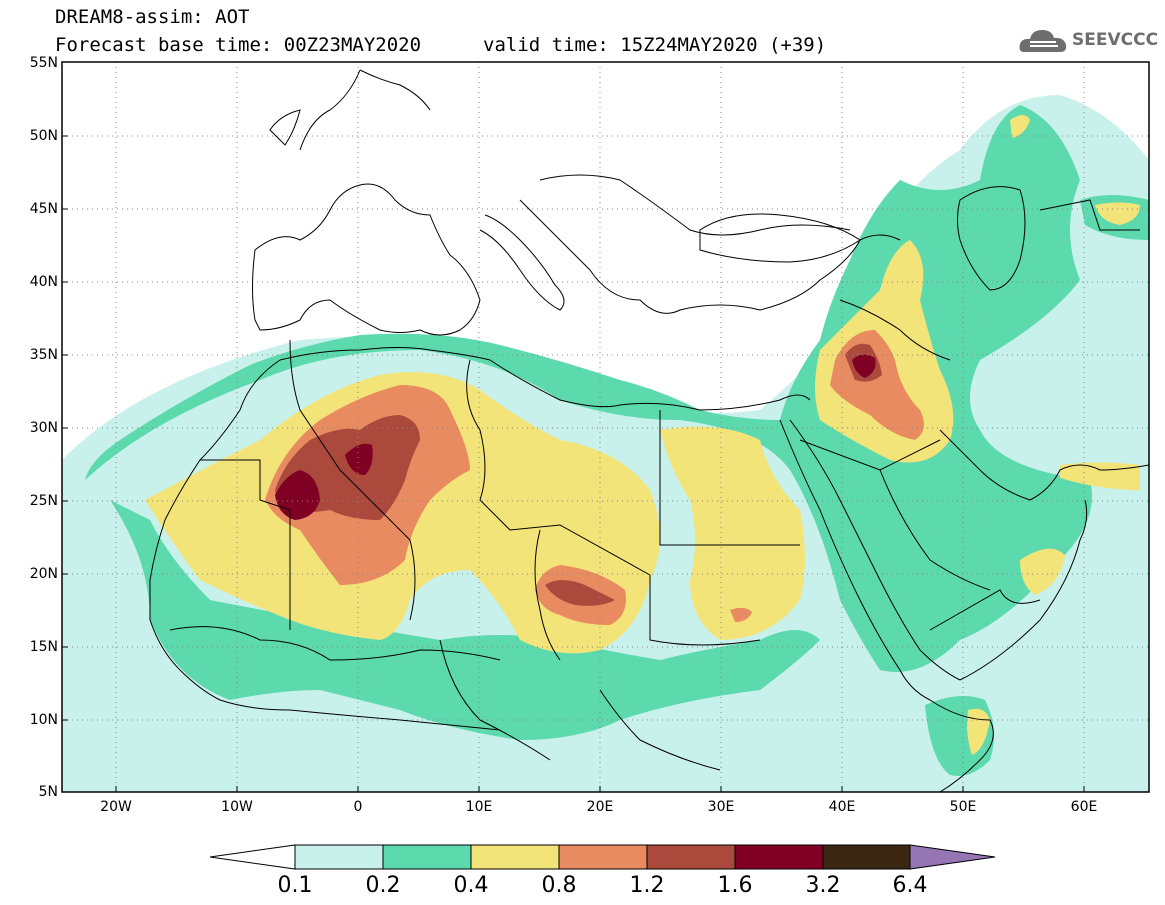 The width and height of the screenshot is (1165, 905). I want to click on lon-label: 10W, so click(237, 807).